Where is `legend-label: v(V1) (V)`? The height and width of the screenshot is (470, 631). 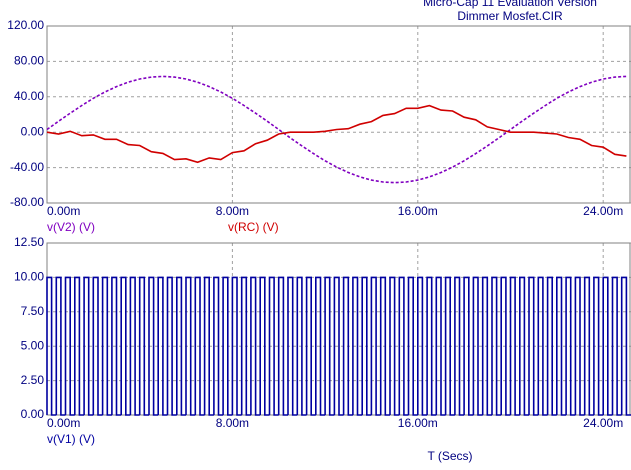 legend-label: v(V1) (V) is located at coordinates (71, 439).